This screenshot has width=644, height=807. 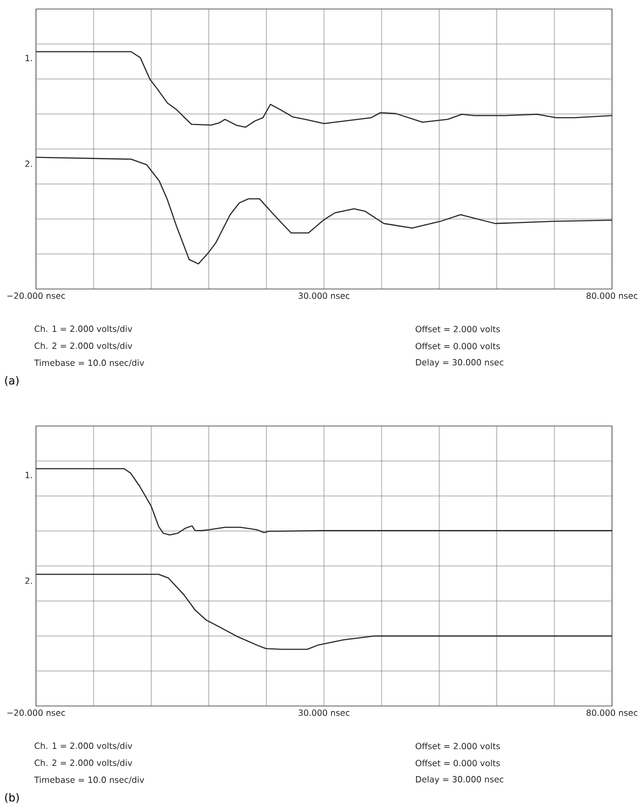 I want to click on text: (a), so click(x=12, y=381).